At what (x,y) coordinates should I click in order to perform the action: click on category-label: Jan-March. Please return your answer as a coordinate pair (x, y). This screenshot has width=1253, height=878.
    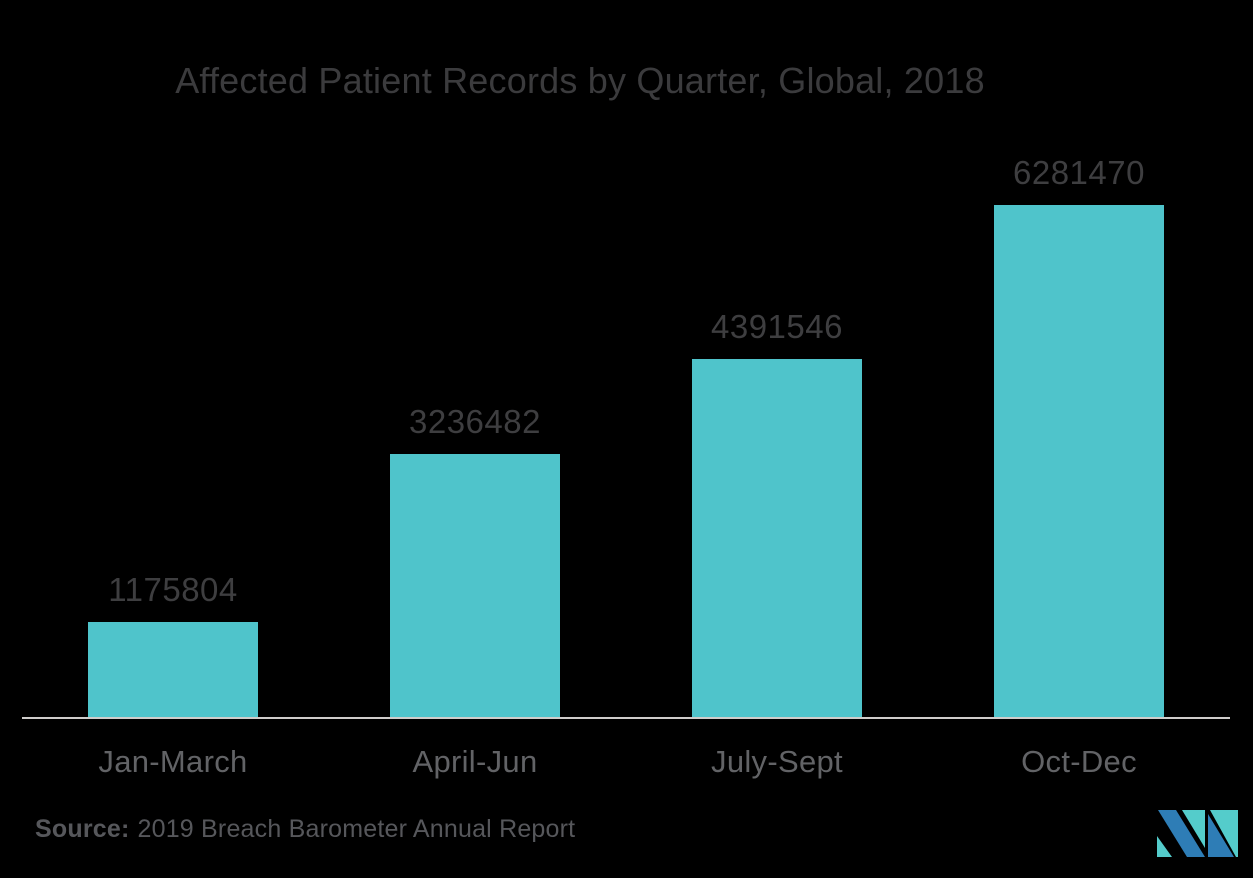
    Looking at the image, I should click on (173, 761).